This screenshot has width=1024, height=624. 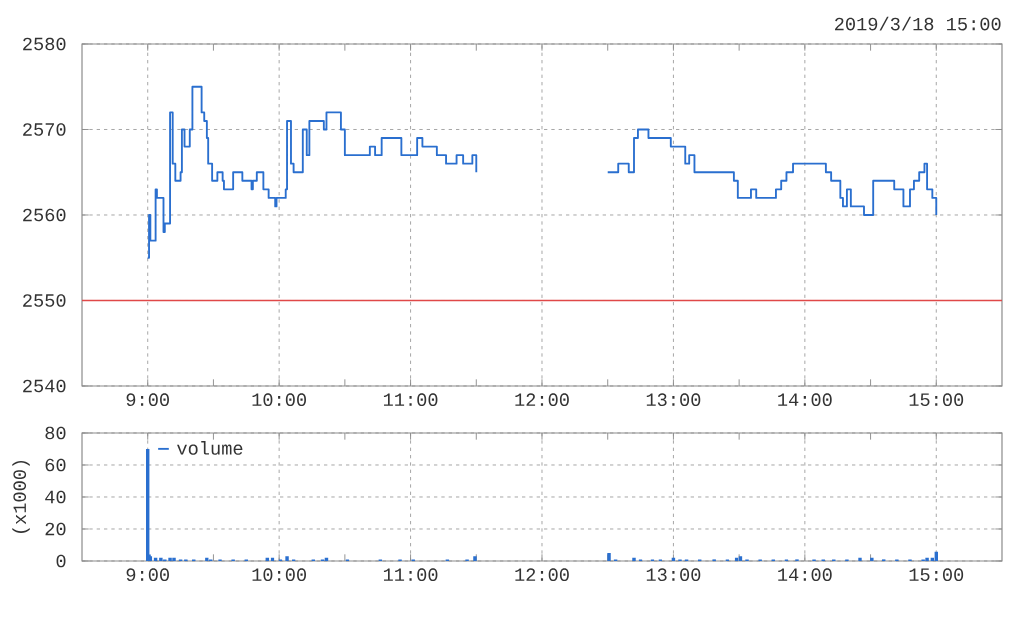 What do you see at coordinates (44, 129) in the screenshot?
I see `y-tick-label: 2570` at bounding box center [44, 129].